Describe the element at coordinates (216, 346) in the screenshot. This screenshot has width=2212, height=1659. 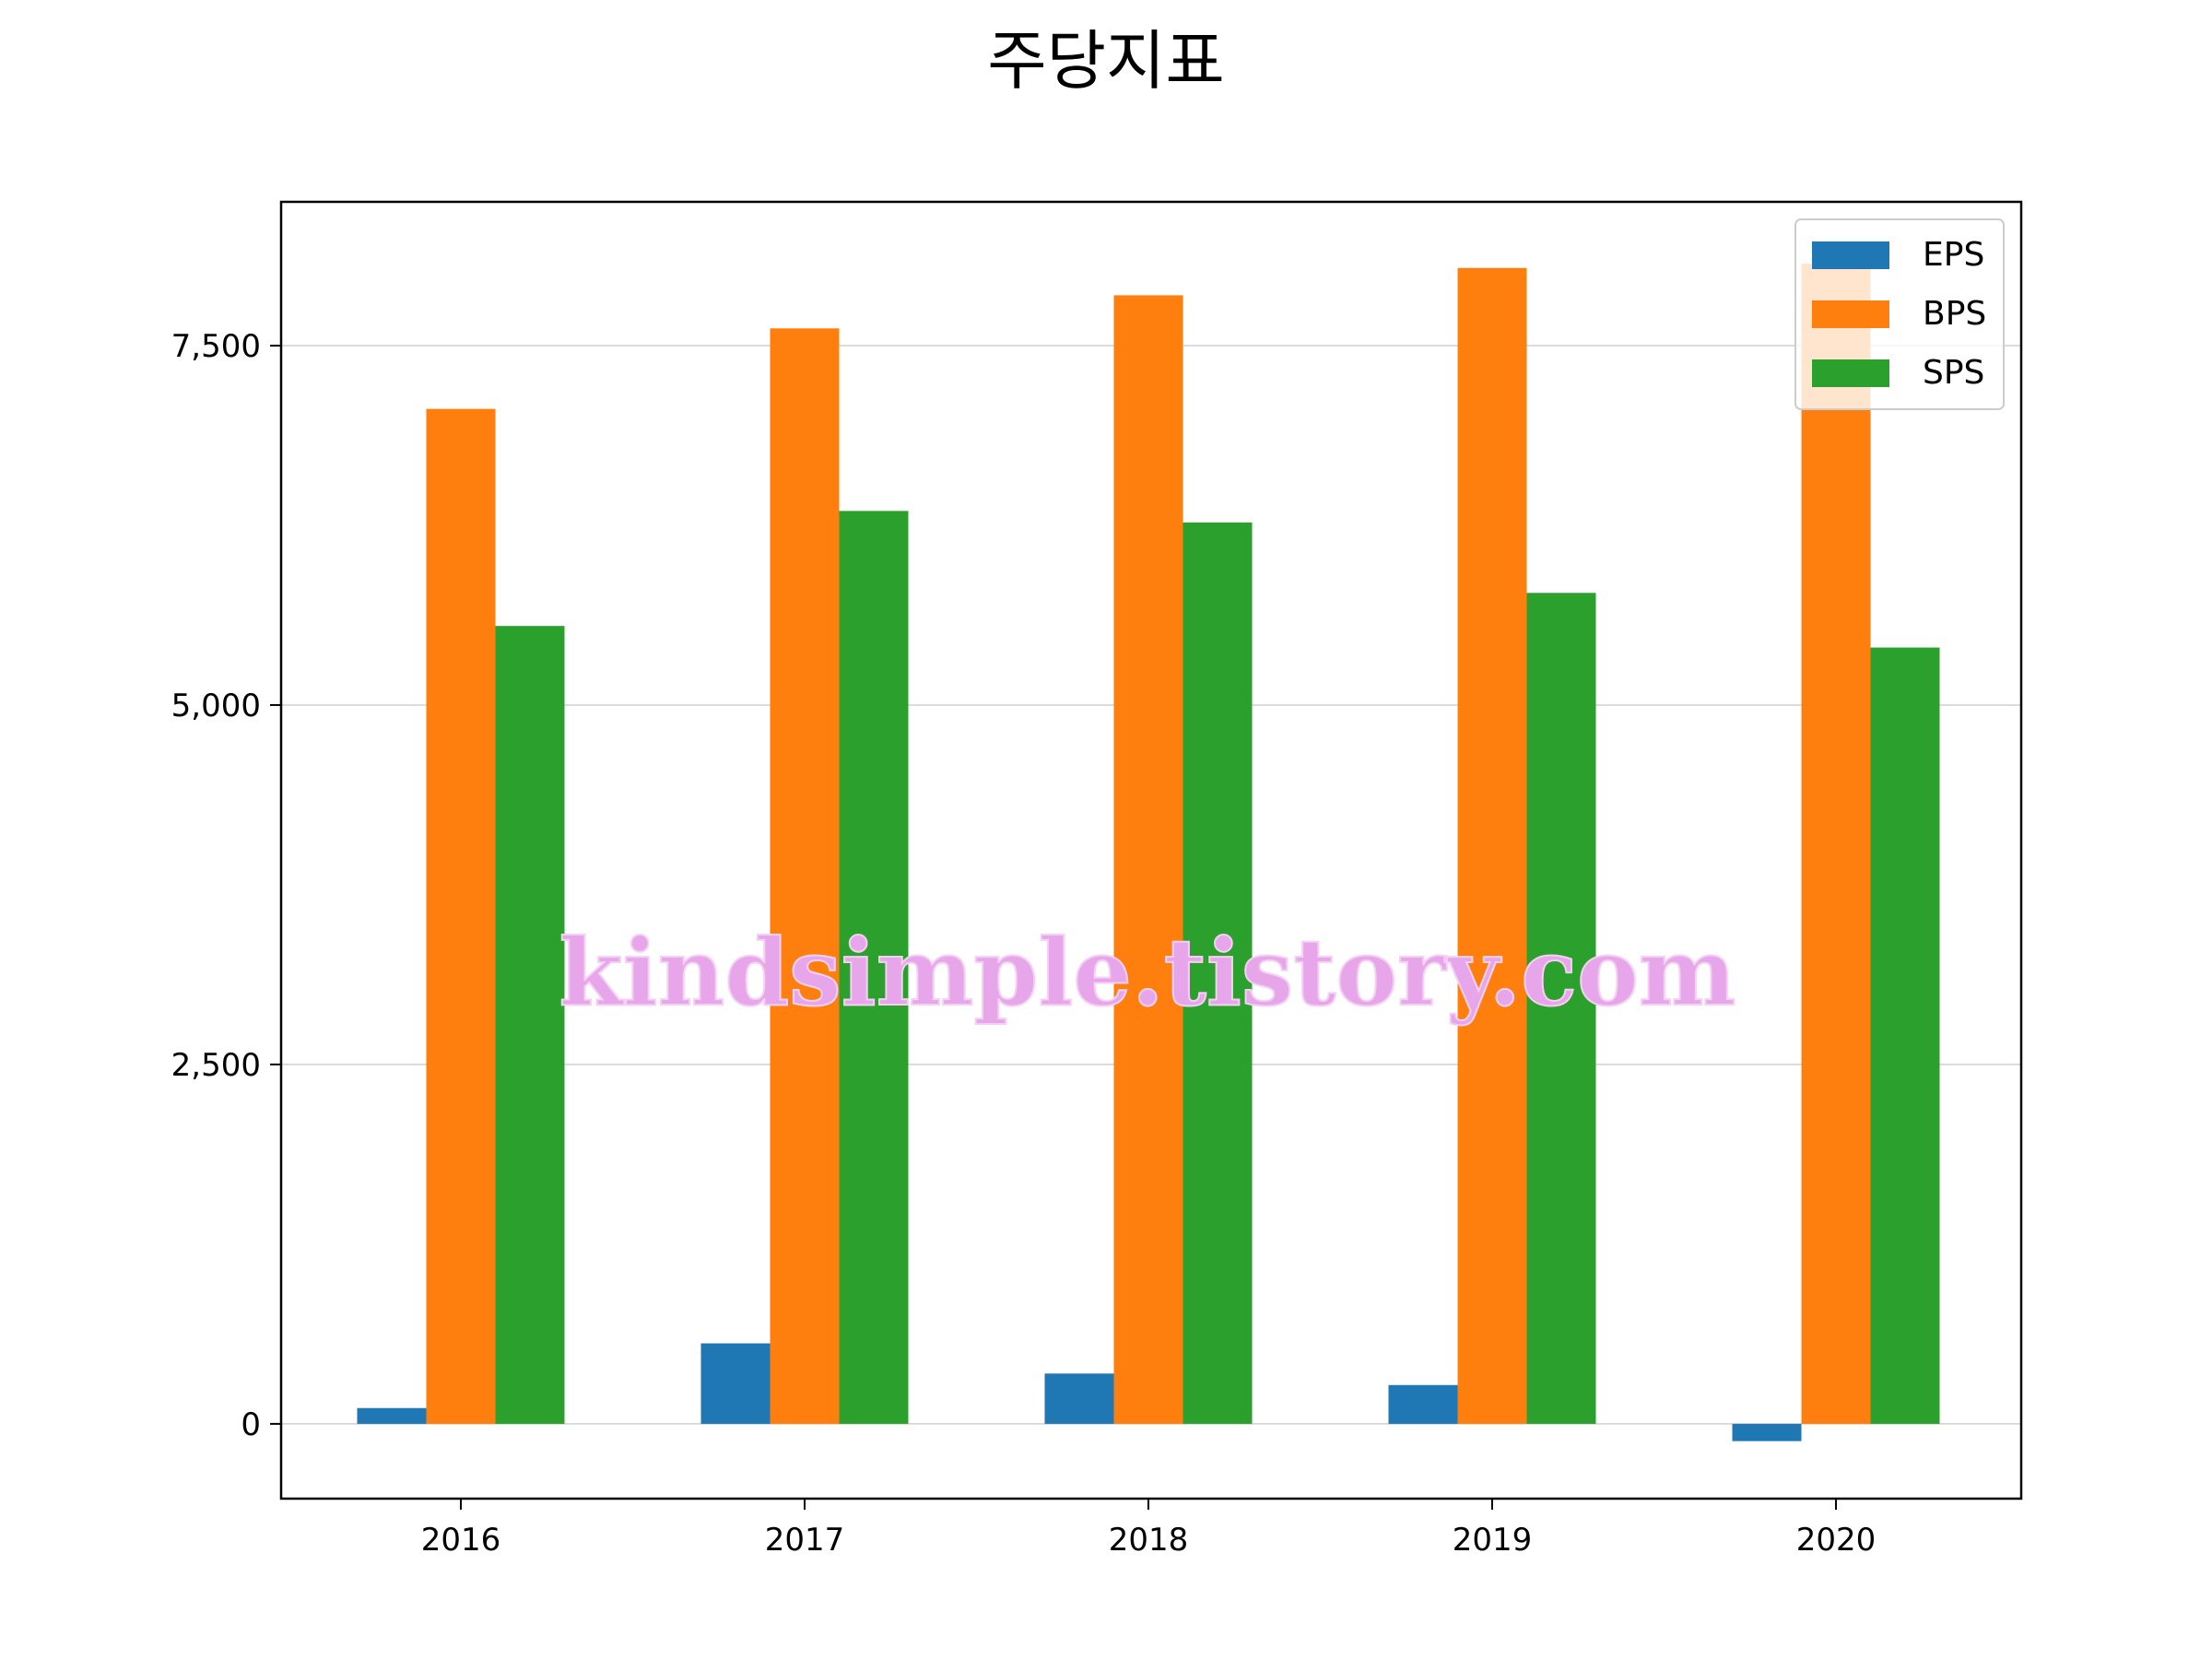
I see `y-tick-label: 7,500` at that location.